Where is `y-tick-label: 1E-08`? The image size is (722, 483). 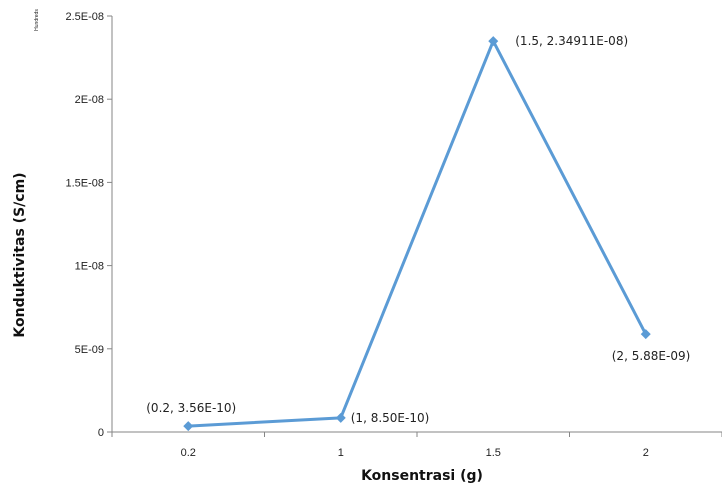 y-tick-label: 1E-08 is located at coordinates (89, 267).